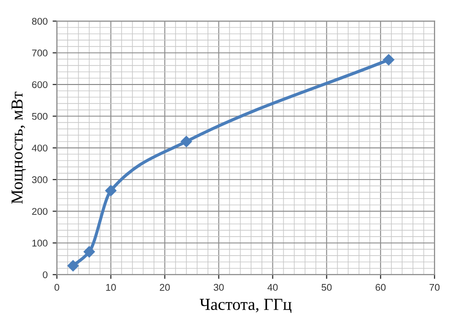 This screenshot has width=455, height=325. Describe the element at coordinates (57, 287) in the screenshot. I see `x-tick-label: 0` at that location.